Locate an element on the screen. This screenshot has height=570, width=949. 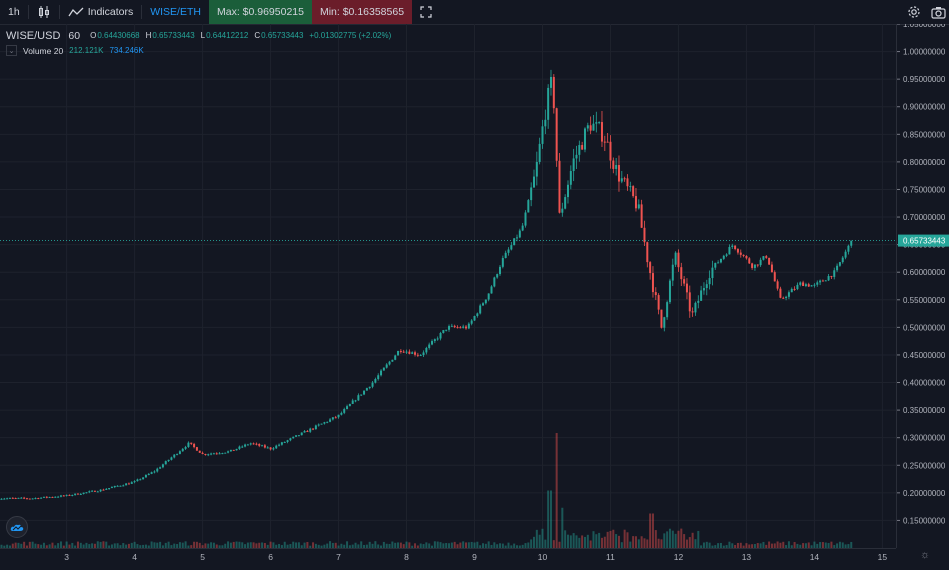
screenshot-button is located at coordinates (938, 12).